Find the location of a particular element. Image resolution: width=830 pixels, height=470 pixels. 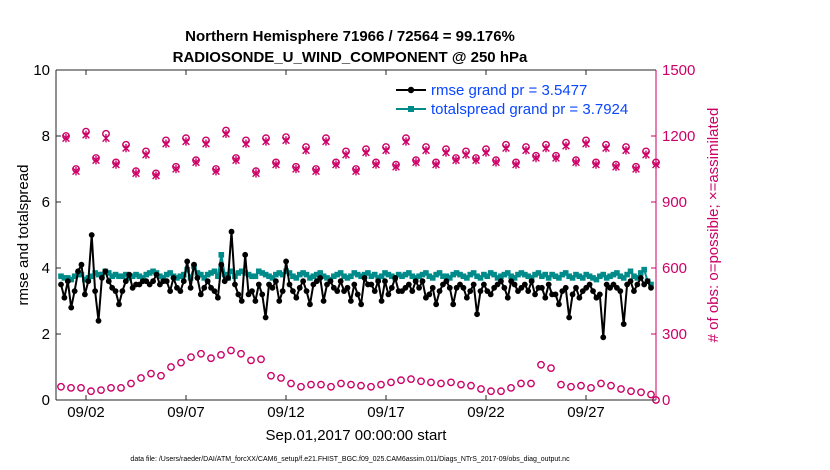

y-tick-label: 6 is located at coordinates (46, 202).